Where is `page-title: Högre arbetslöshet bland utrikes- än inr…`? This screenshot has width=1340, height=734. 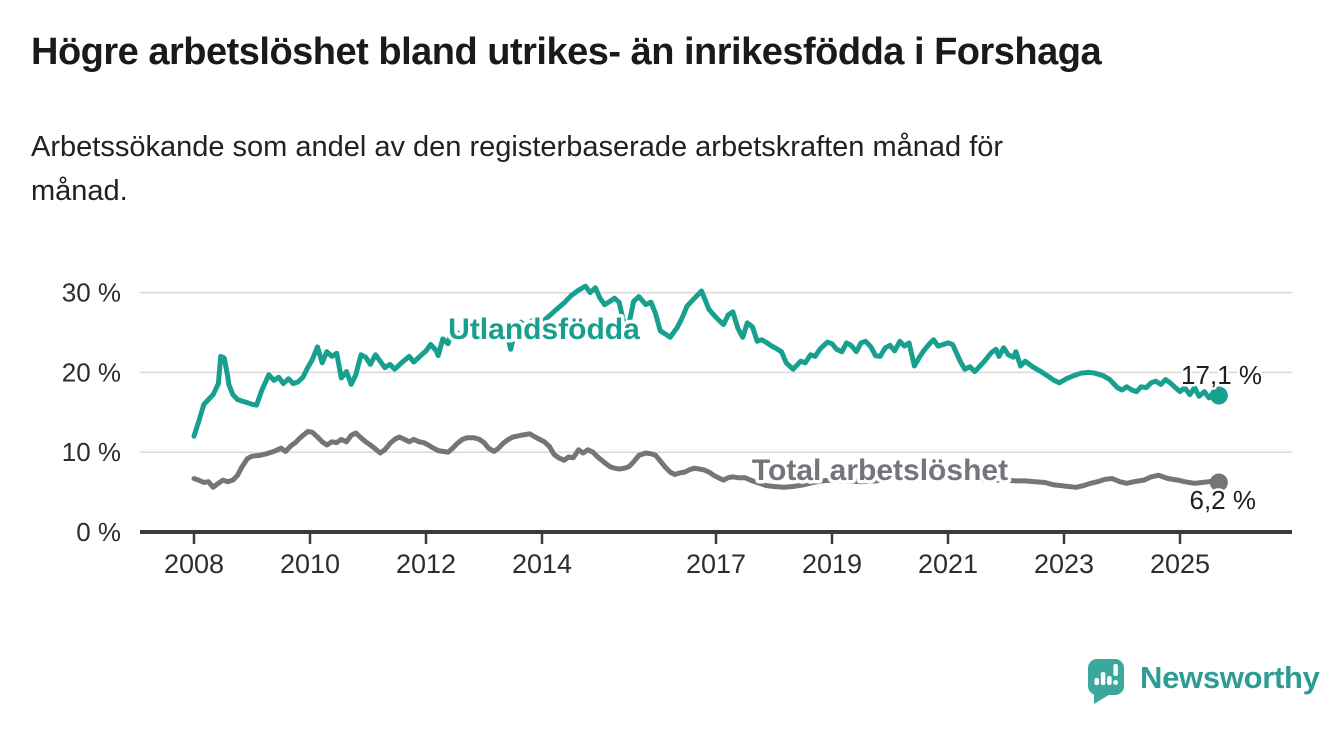 page-title: Högre arbetslöshet bland utrikes- än inr… is located at coordinates (566, 52).